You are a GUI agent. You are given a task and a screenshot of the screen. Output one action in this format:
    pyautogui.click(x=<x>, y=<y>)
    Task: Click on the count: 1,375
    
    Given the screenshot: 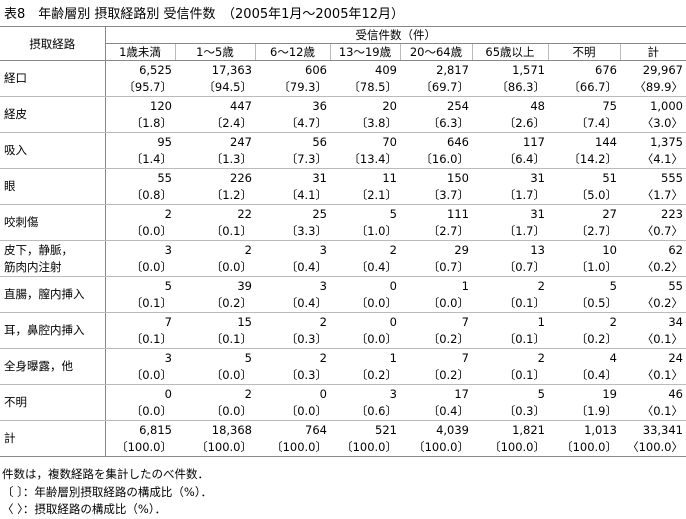 What is the action you would take?
    pyautogui.click(x=666, y=141)
    